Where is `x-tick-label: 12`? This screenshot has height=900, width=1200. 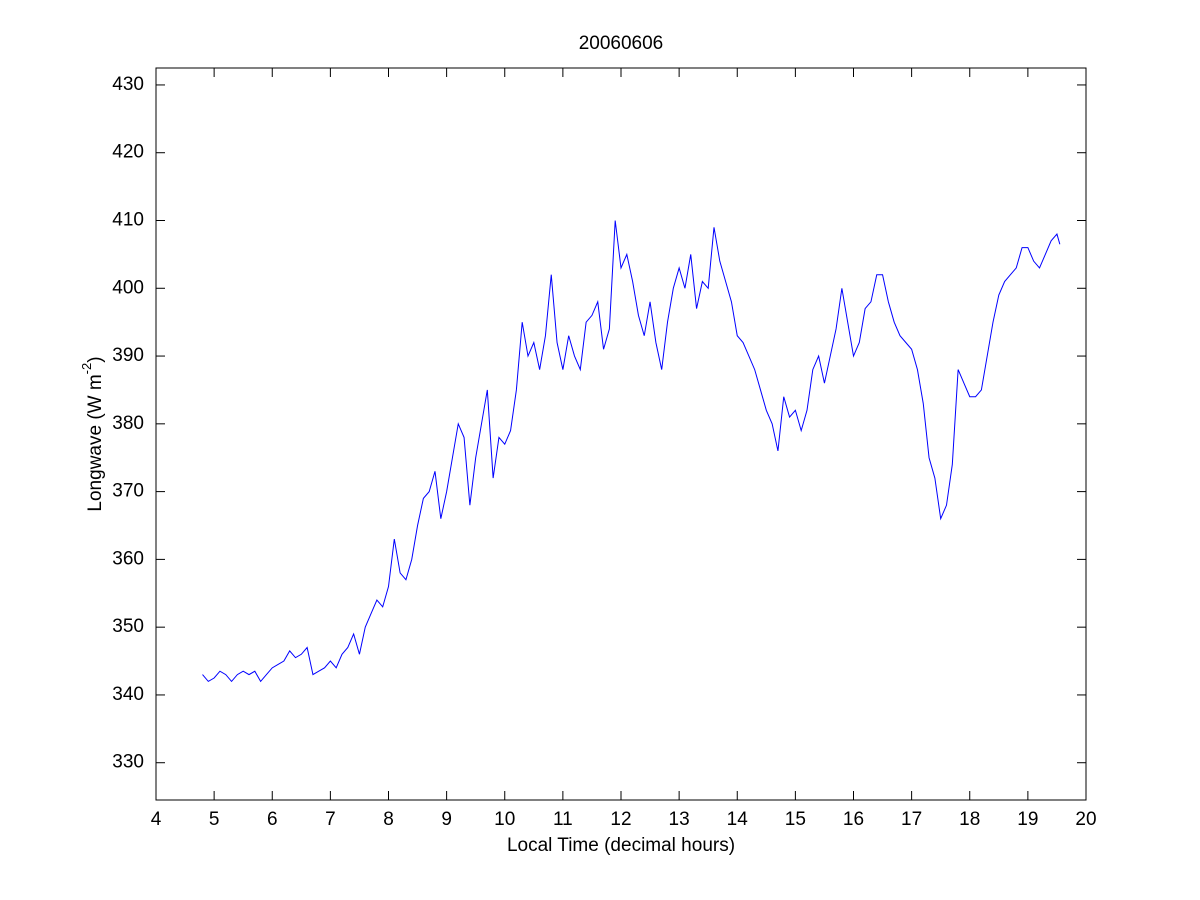
x-tick-label: 12 is located at coordinates (620, 819).